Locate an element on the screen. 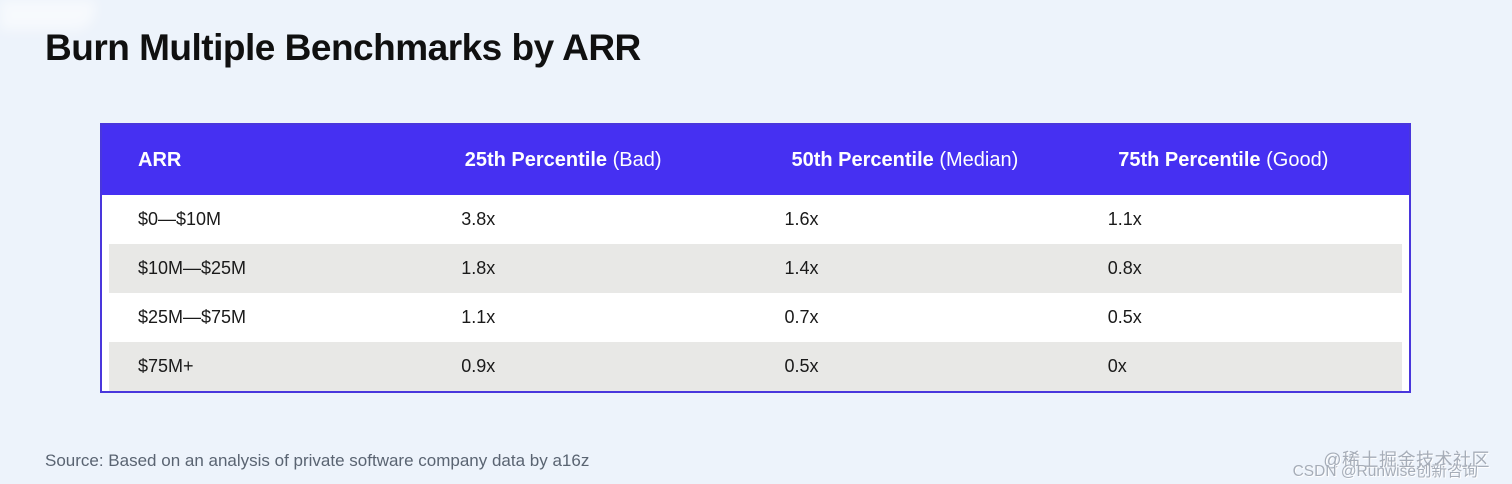 This screenshot has height=484, width=1512. cell-75th-value: 1.1x is located at coordinates (1124, 219).